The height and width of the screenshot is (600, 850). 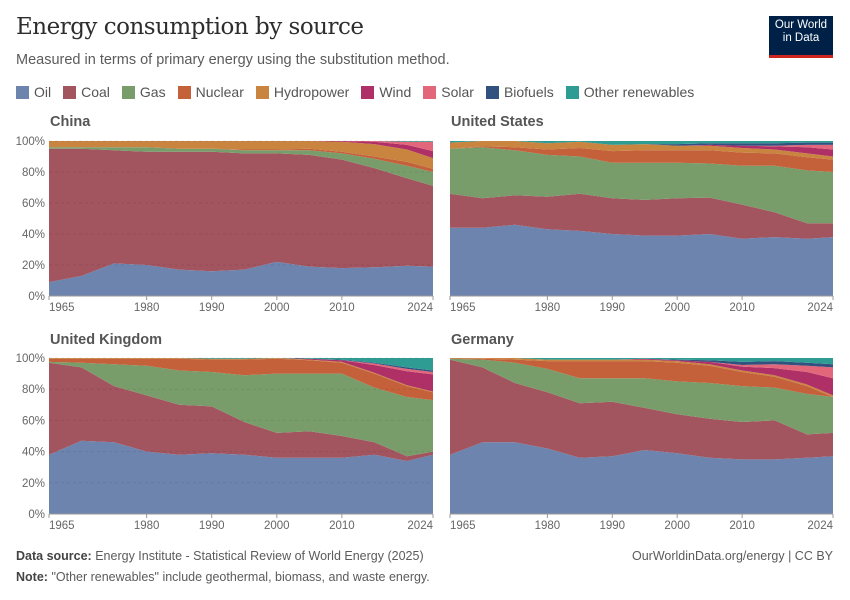 What do you see at coordinates (732, 556) in the screenshot?
I see `owid-link: OurWorldinData.org/energy | CC BY` at bounding box center [732, 556].